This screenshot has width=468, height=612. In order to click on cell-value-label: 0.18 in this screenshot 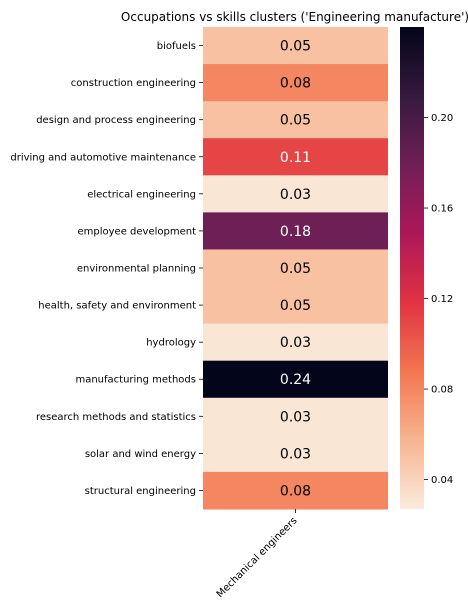, I will do `click(295, 232)`.